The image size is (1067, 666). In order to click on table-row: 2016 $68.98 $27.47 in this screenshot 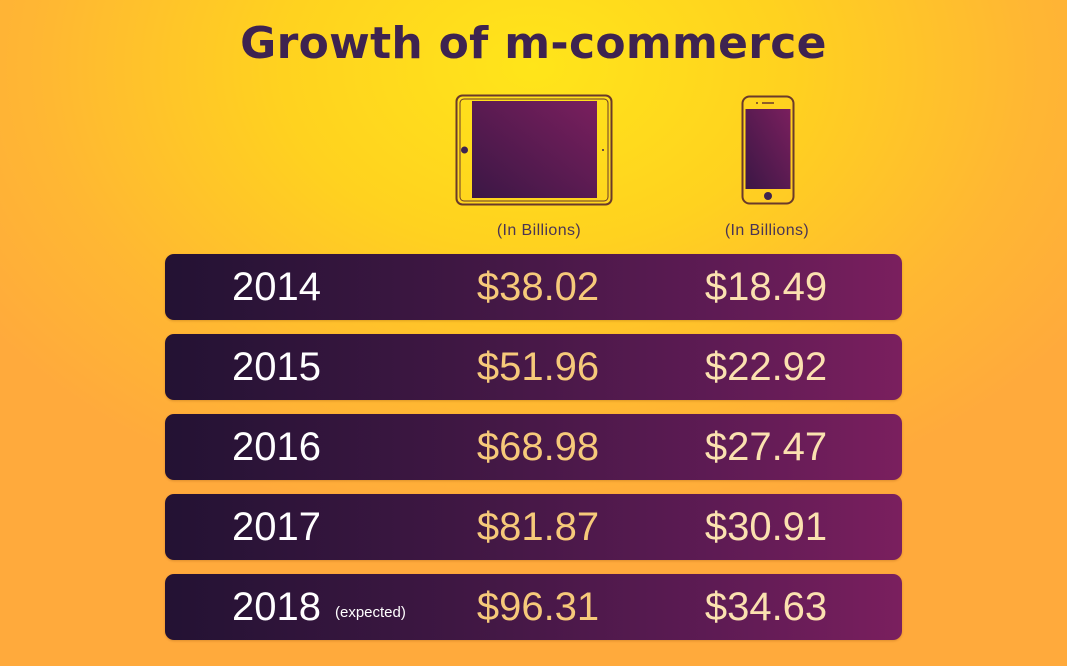, I will do `click(533, 447)`.